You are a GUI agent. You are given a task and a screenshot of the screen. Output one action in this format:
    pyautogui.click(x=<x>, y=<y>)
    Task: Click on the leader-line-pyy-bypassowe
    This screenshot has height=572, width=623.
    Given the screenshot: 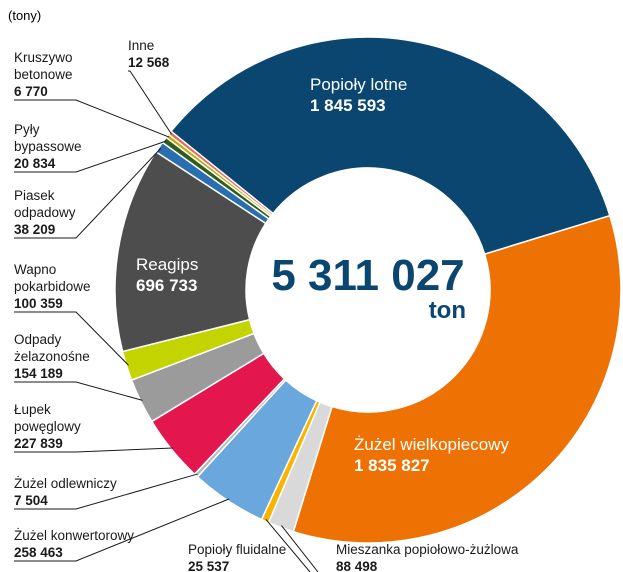 What is the action you would take?
    pyautogui.click(x=90, y=156)
    